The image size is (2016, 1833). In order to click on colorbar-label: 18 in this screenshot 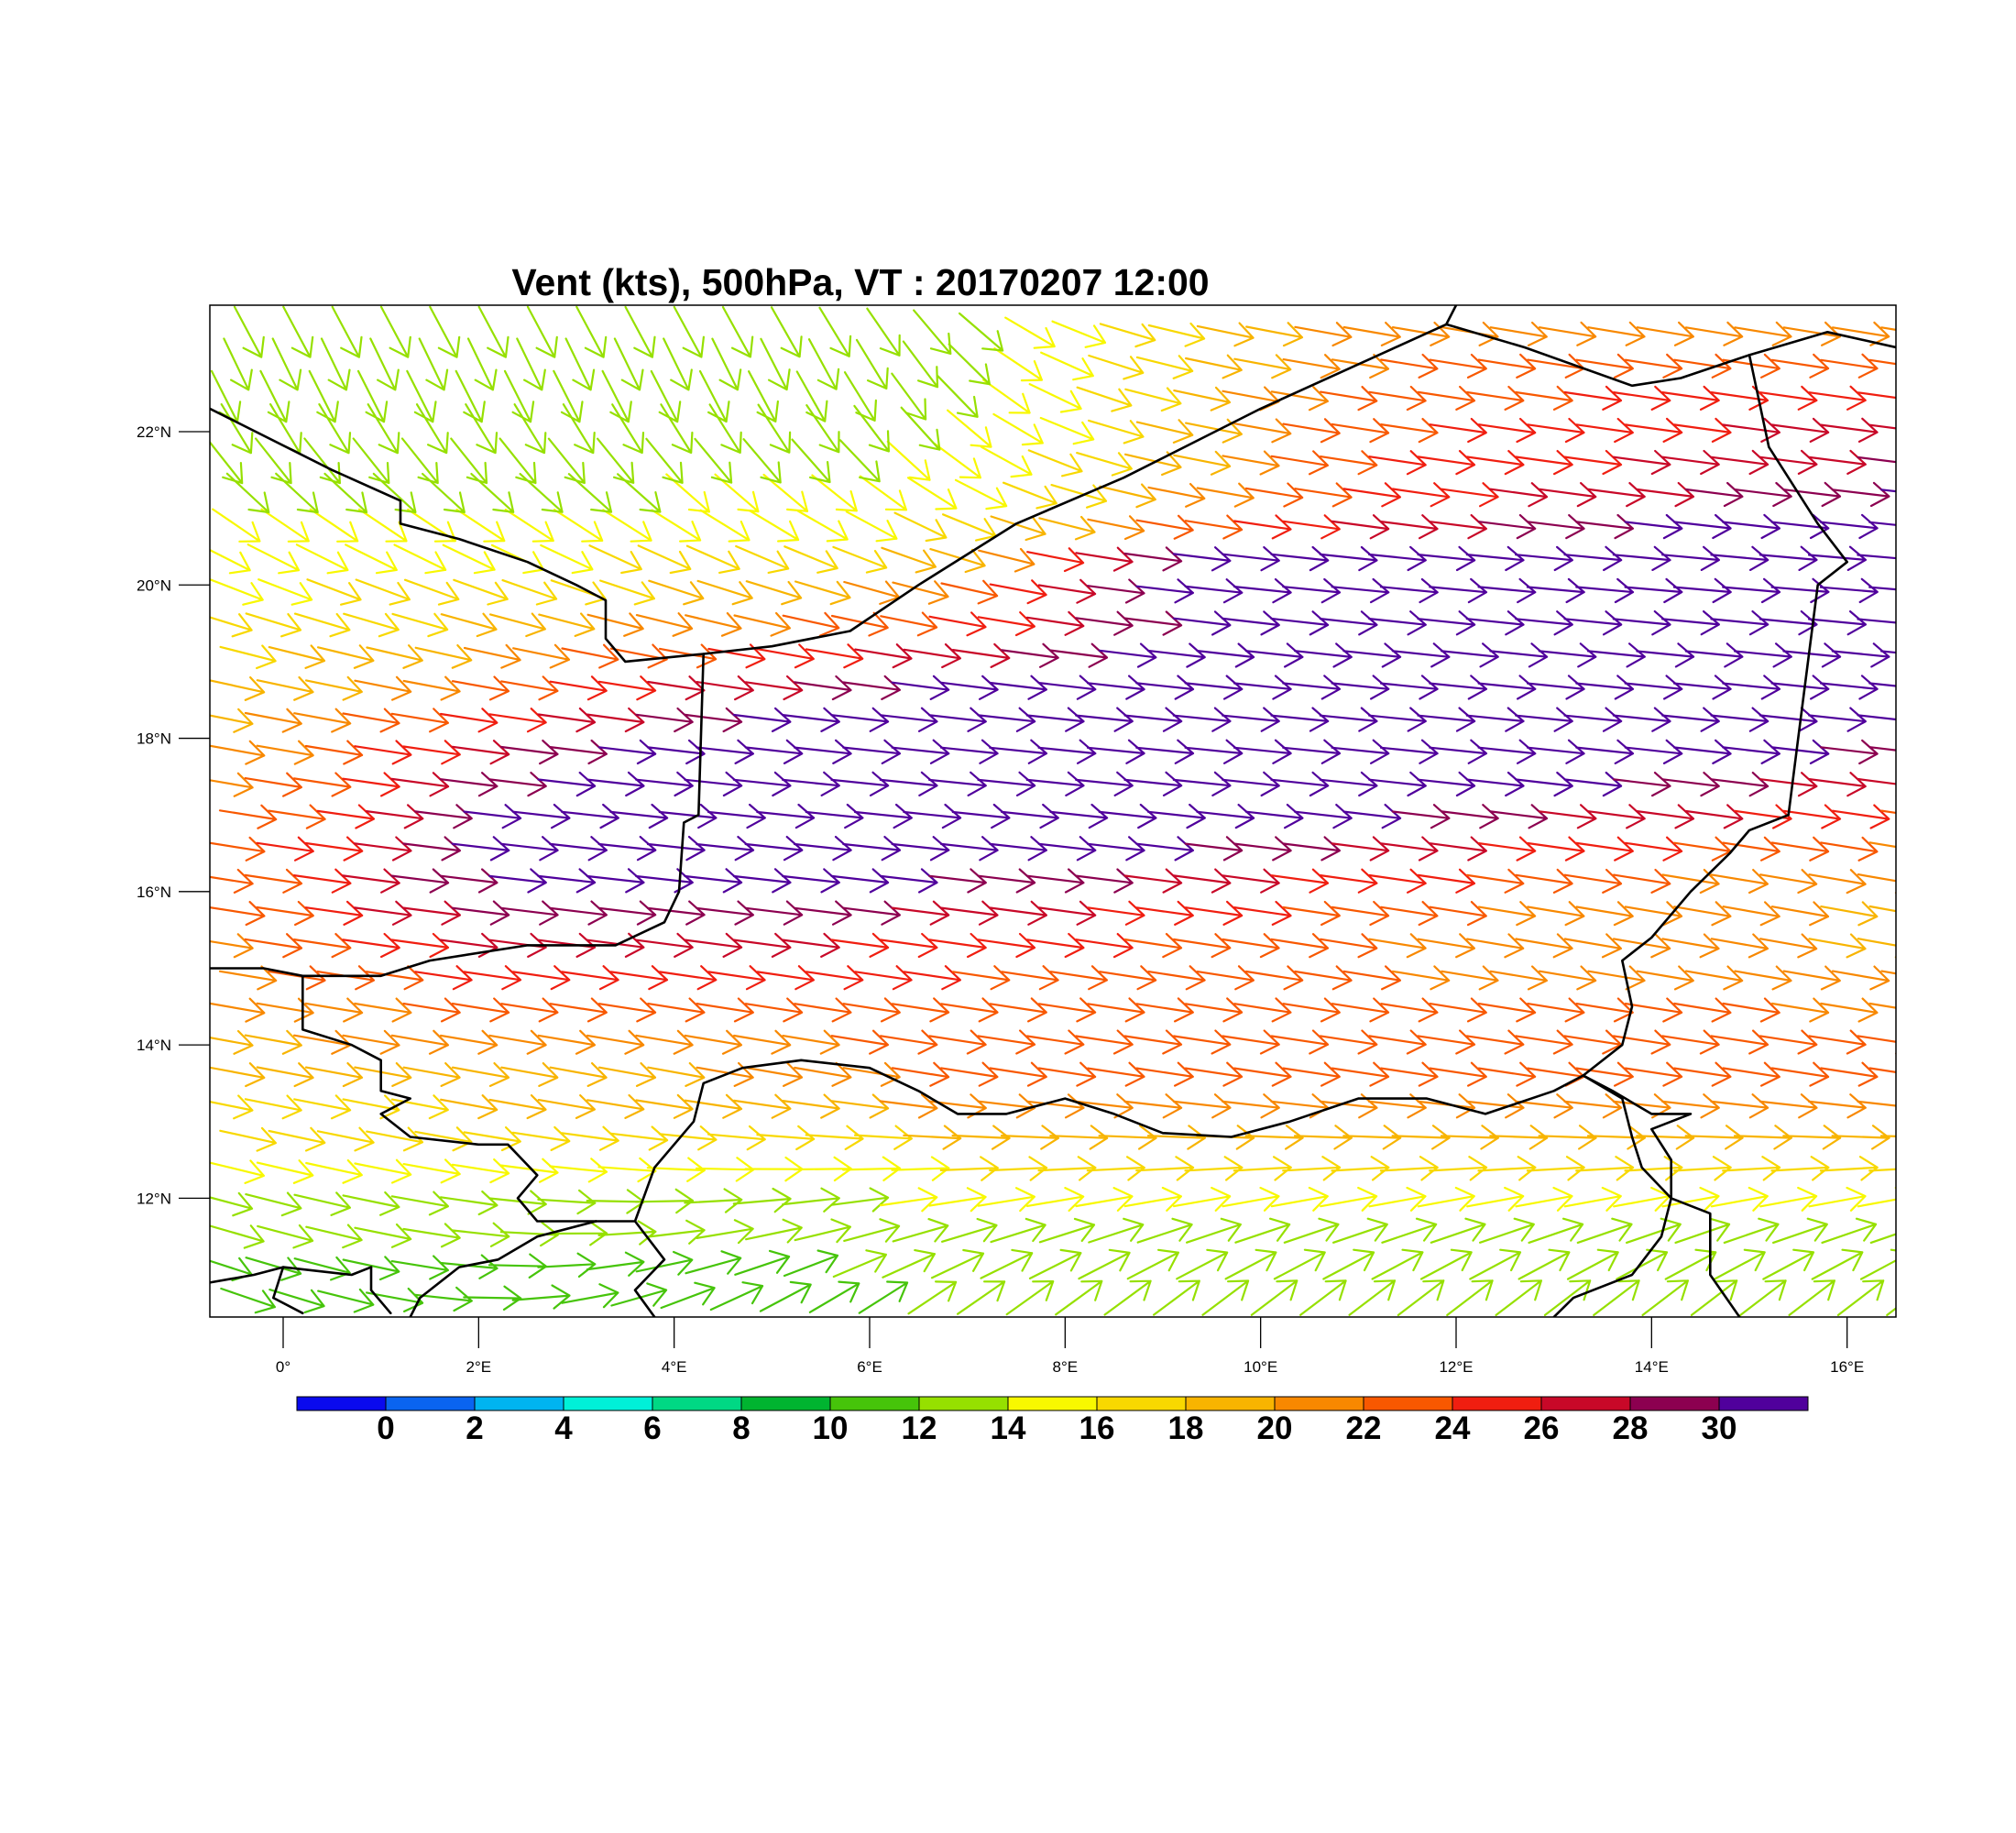, I will do `click(1186, 1428)`.